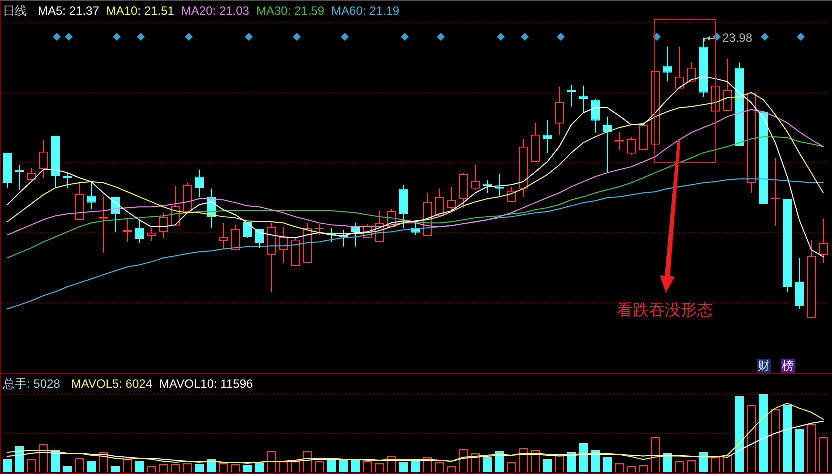 The width and height of the screenshot is (832, 474). Describe the element at coordinates (215, 11) in the screenshot. I see `text: MA20: 21.03` at that location.